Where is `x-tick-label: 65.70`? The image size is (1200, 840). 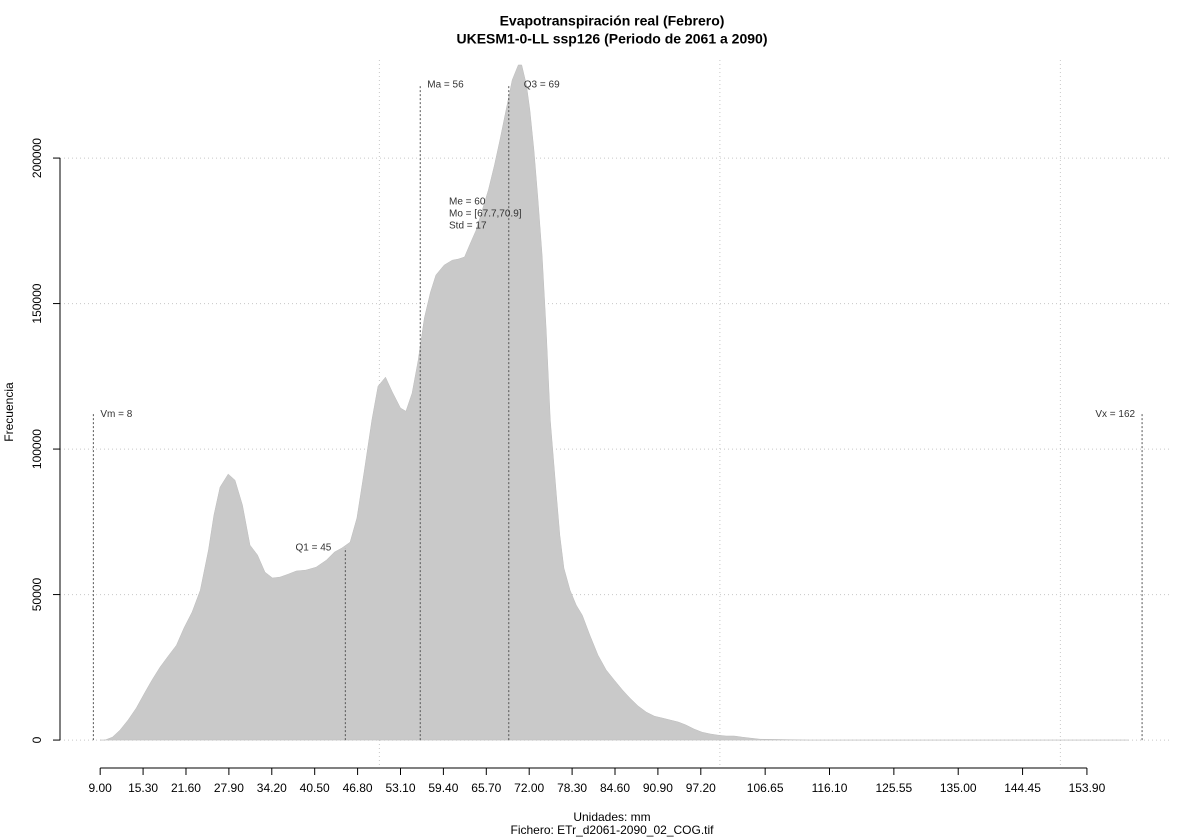 x-tick-label: 65.70 is located at coordinates (486, 788).